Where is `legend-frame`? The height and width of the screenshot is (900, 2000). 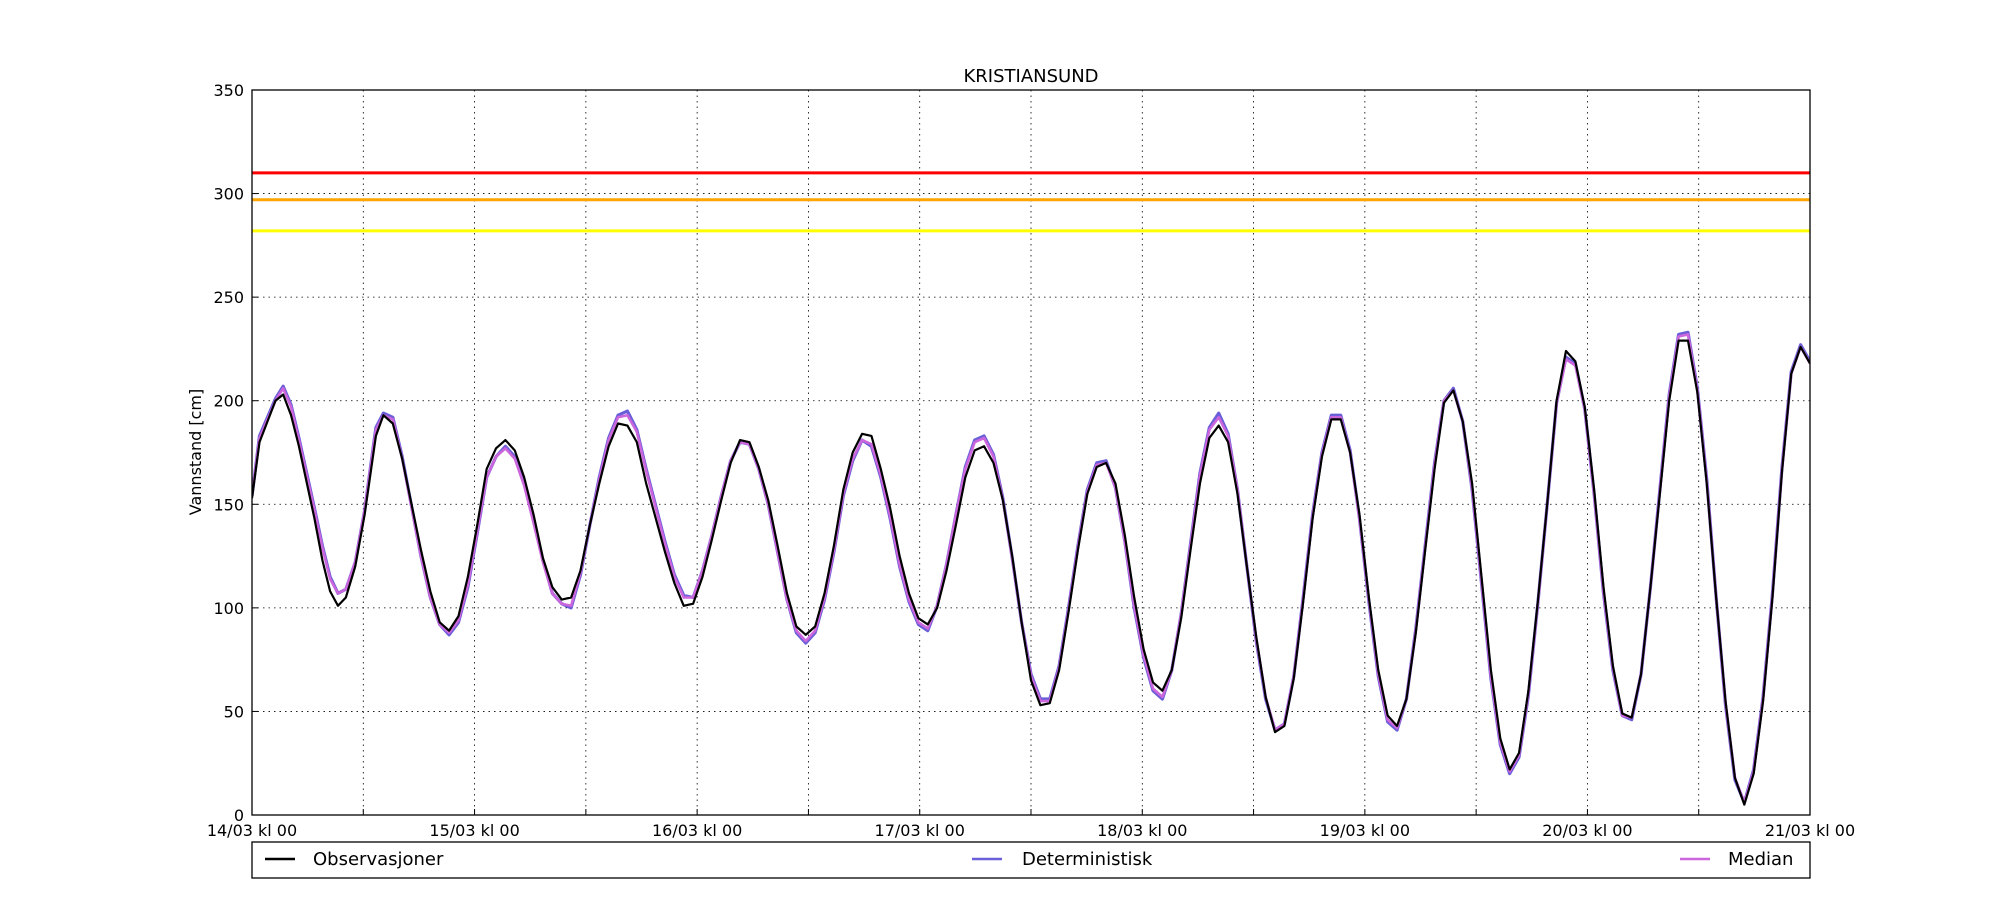 legend-frame is located at coordinates (1031, 860).